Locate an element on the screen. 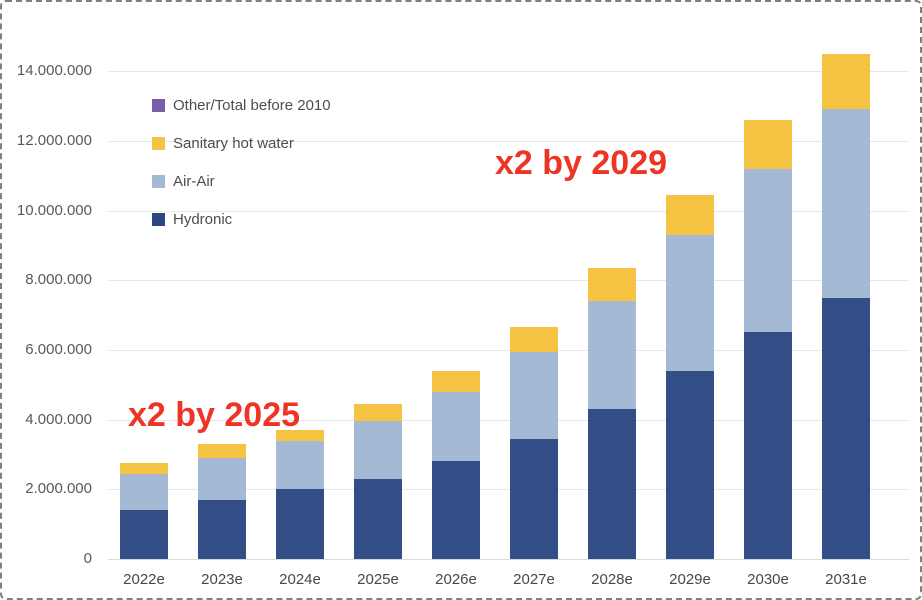 Image resolution: width=922 pixels, height=600 pixels. x-tick-label: 2027e is located at coordinates (534, 579).